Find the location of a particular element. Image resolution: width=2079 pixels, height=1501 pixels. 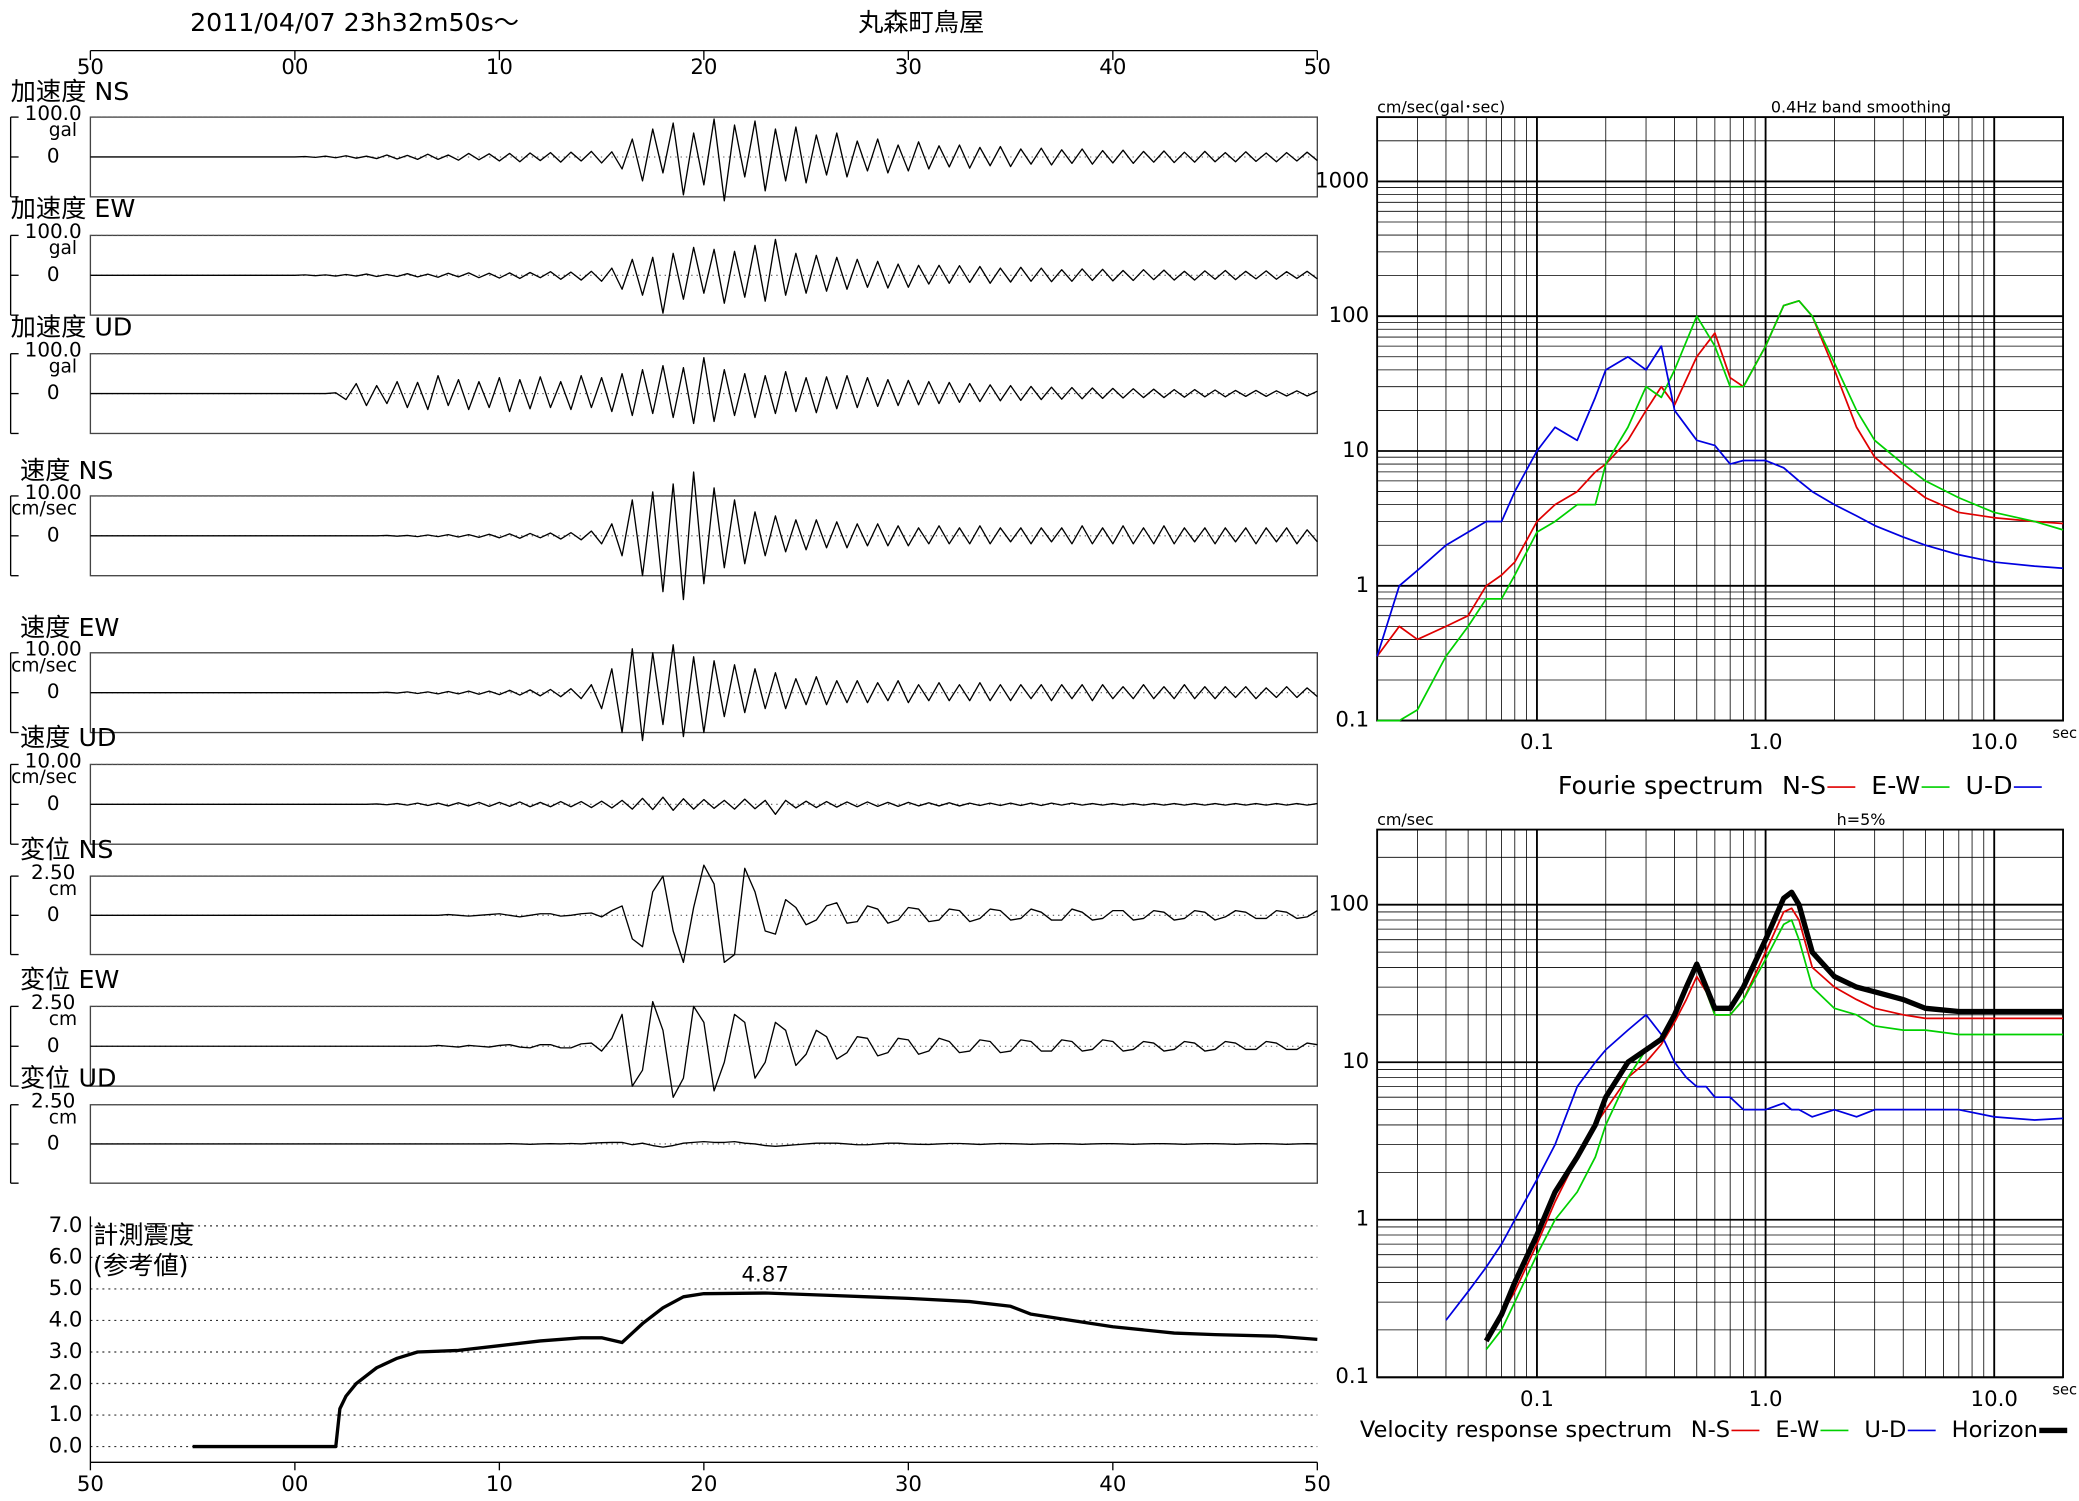

panel-label: 加速度 UD is located at coordinates (72, 326).